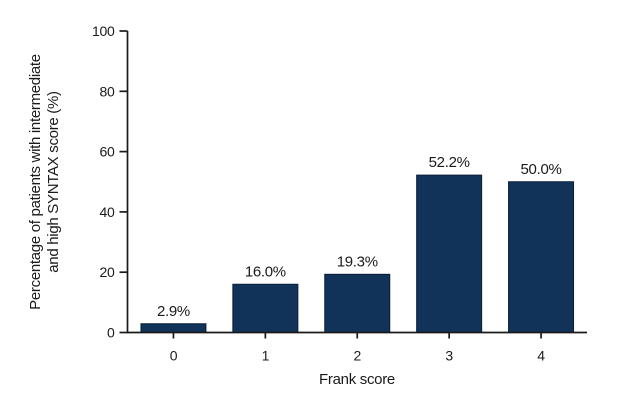 The width and height of the screenshot is (620, 420). What do you see at coordinates (449, 162) in the screenshot?
I see `bar-value-label: 52.2%` at bounding box center [449, 162].